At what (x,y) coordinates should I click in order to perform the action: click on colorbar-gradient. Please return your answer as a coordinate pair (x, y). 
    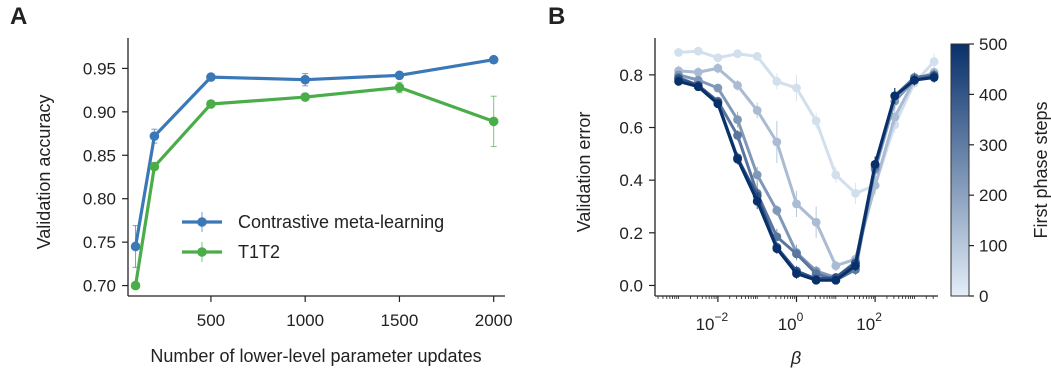
    Looking at the image, I should click on (960, 170).